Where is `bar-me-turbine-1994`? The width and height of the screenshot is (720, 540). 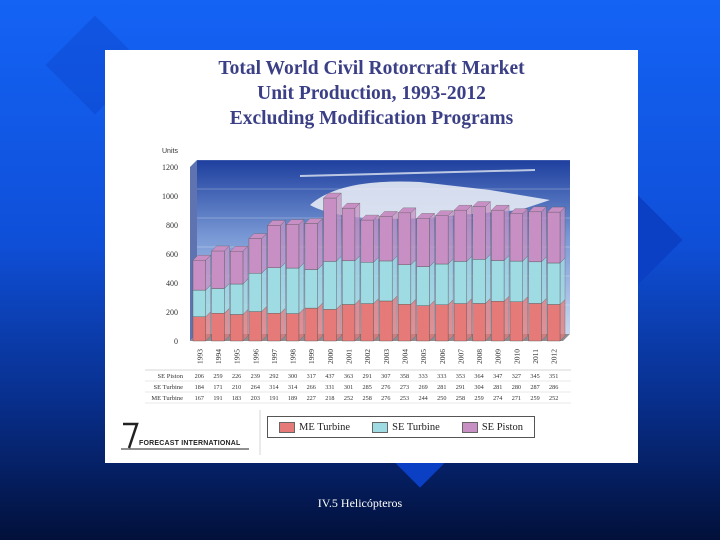 bar-me-turbine-1994 is located at coordinates (218, 327).